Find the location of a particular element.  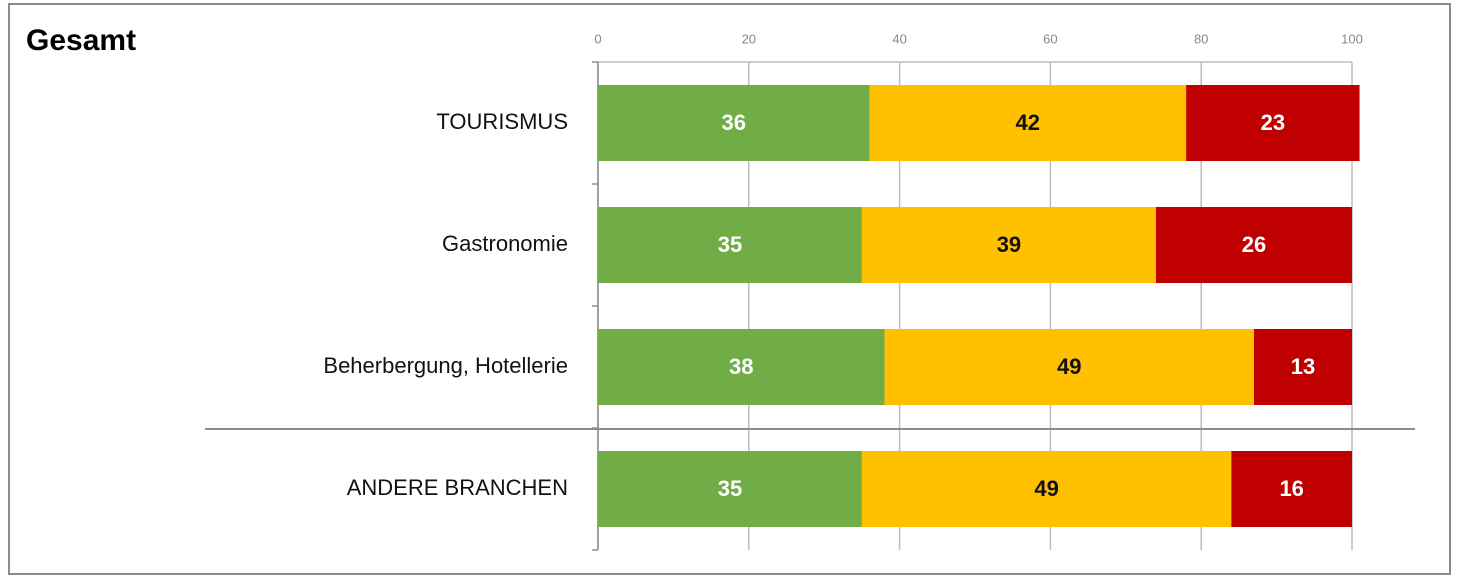

data-label: 16 is located at coordinates (1291, 488).